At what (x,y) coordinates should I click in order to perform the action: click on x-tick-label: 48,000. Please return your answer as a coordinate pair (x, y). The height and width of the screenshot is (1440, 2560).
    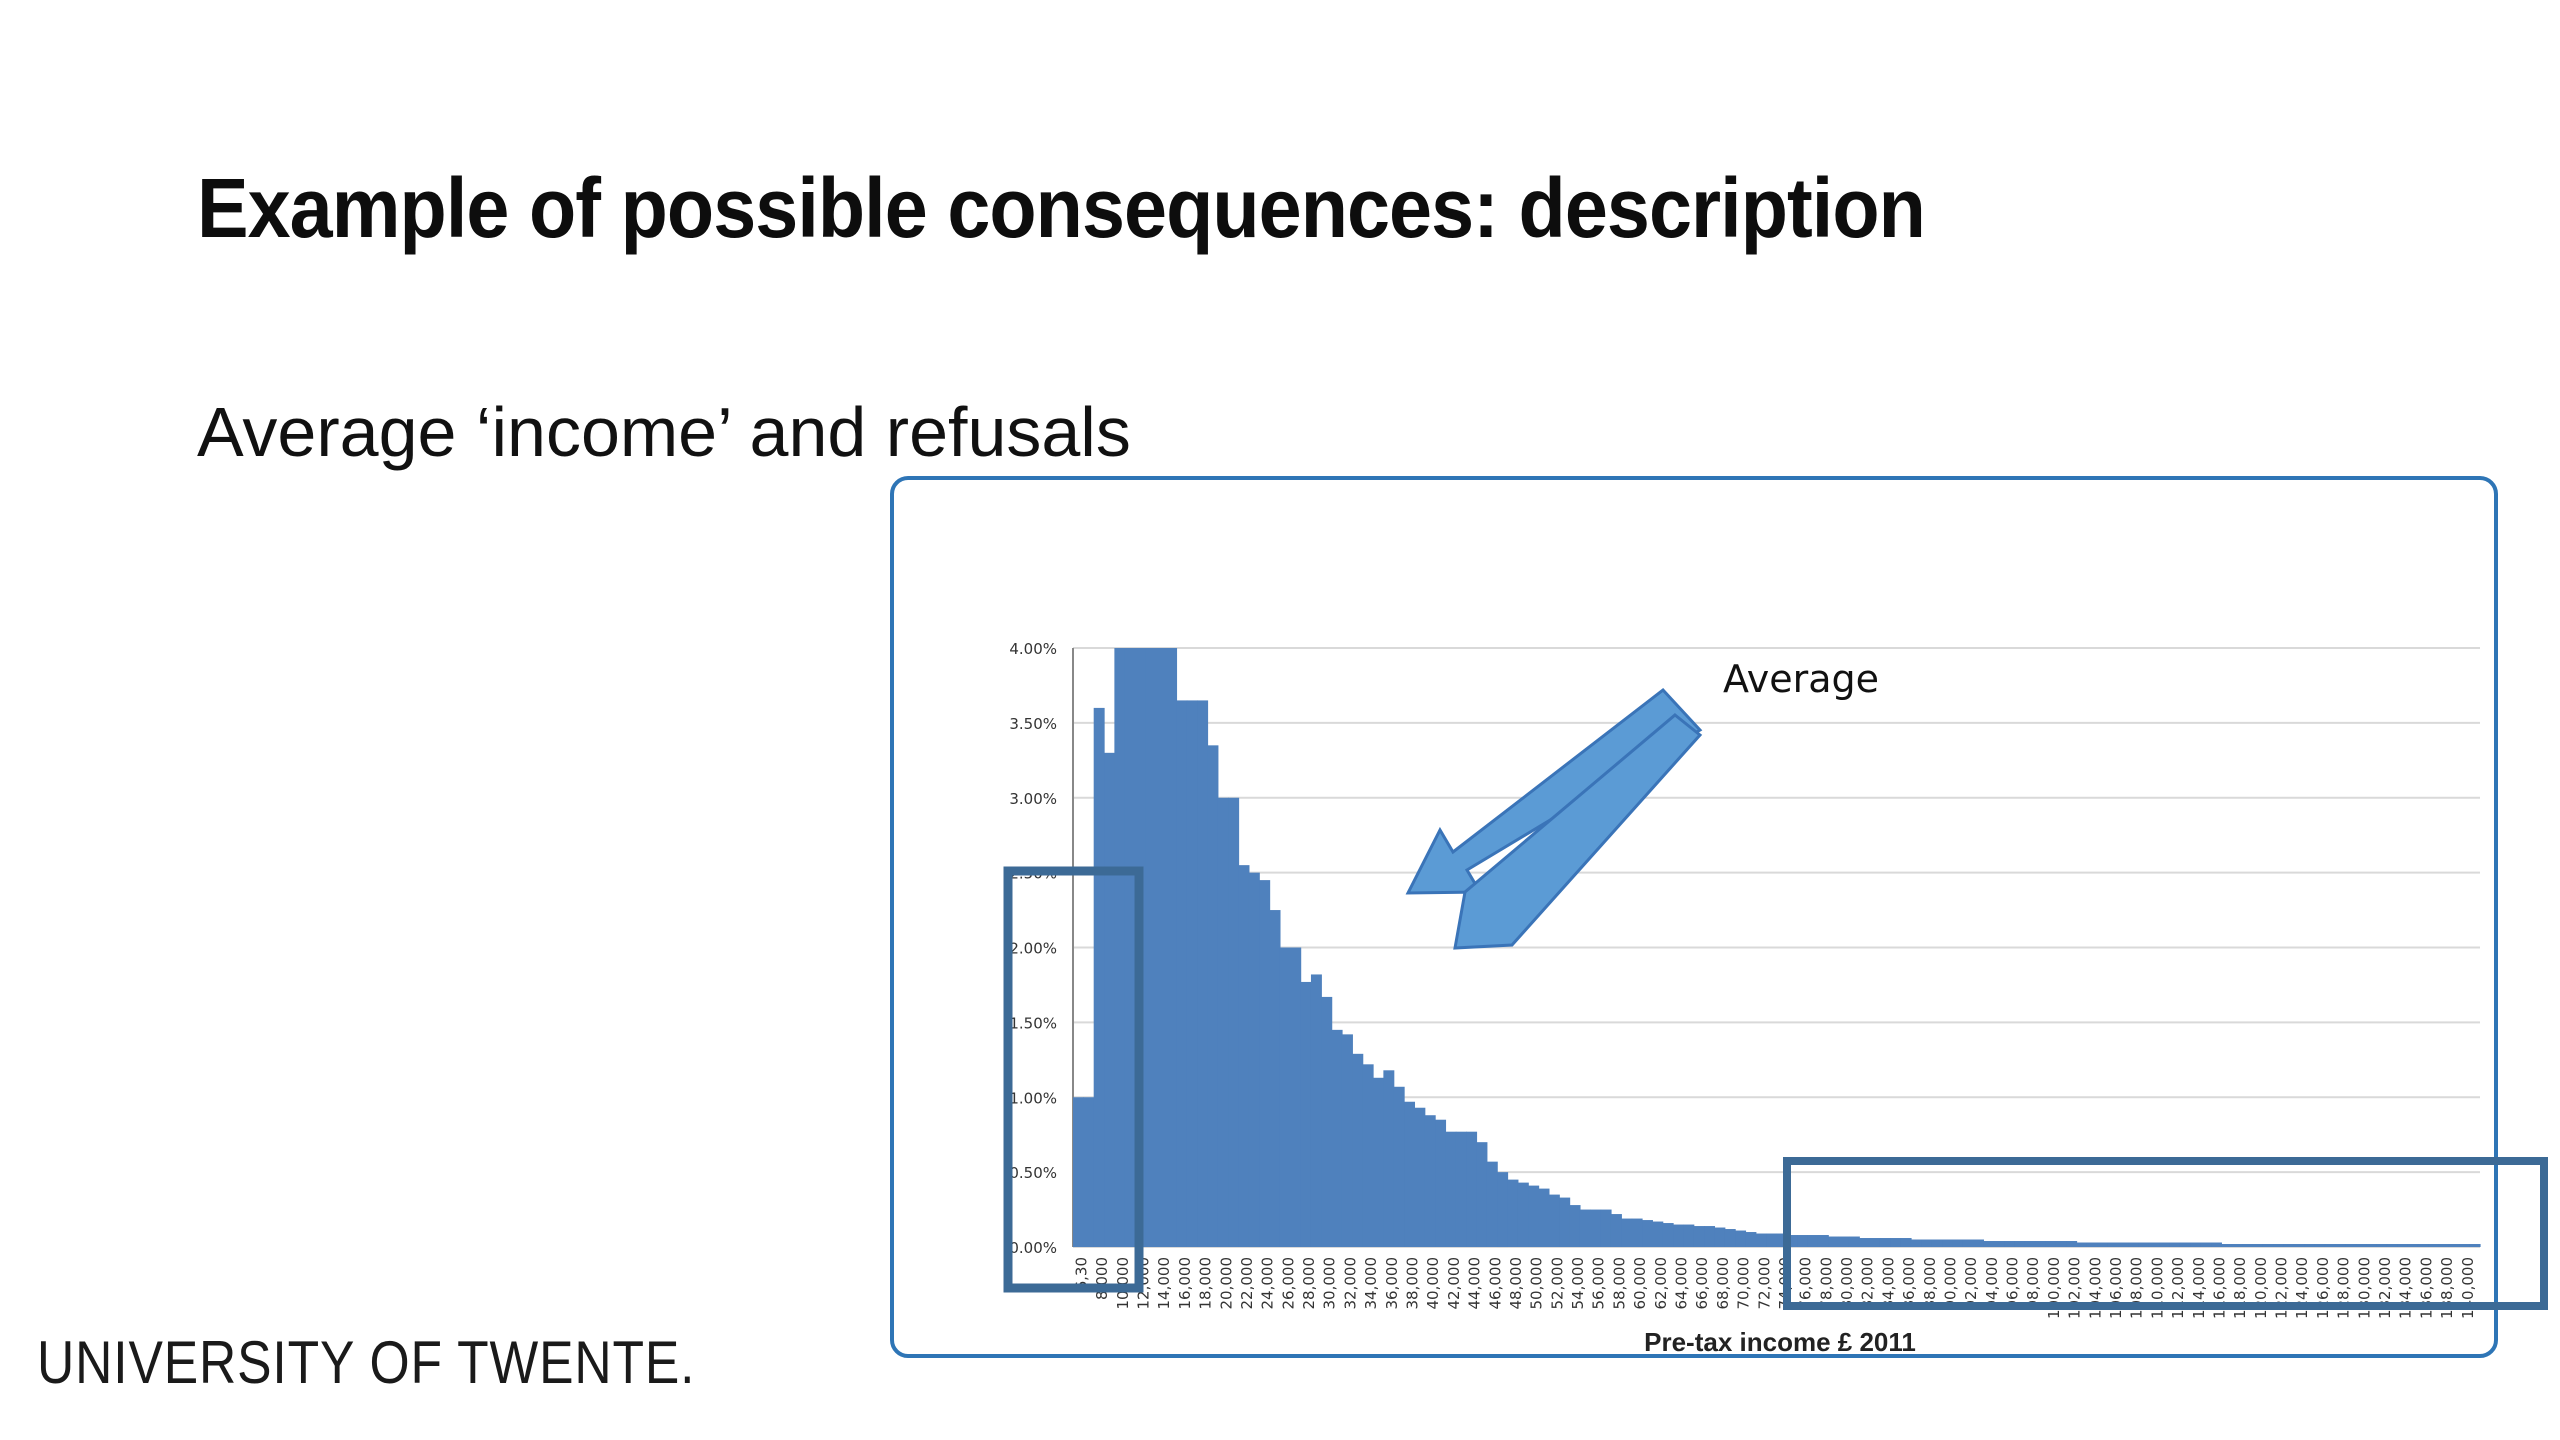
    Looking at the image, I should click on (1516, 1283).